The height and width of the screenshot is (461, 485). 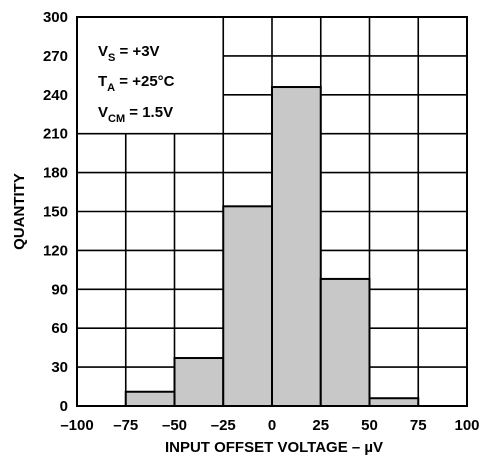 I want to click on y-axis-label: QUANTITY, so click(x=19, y=211).